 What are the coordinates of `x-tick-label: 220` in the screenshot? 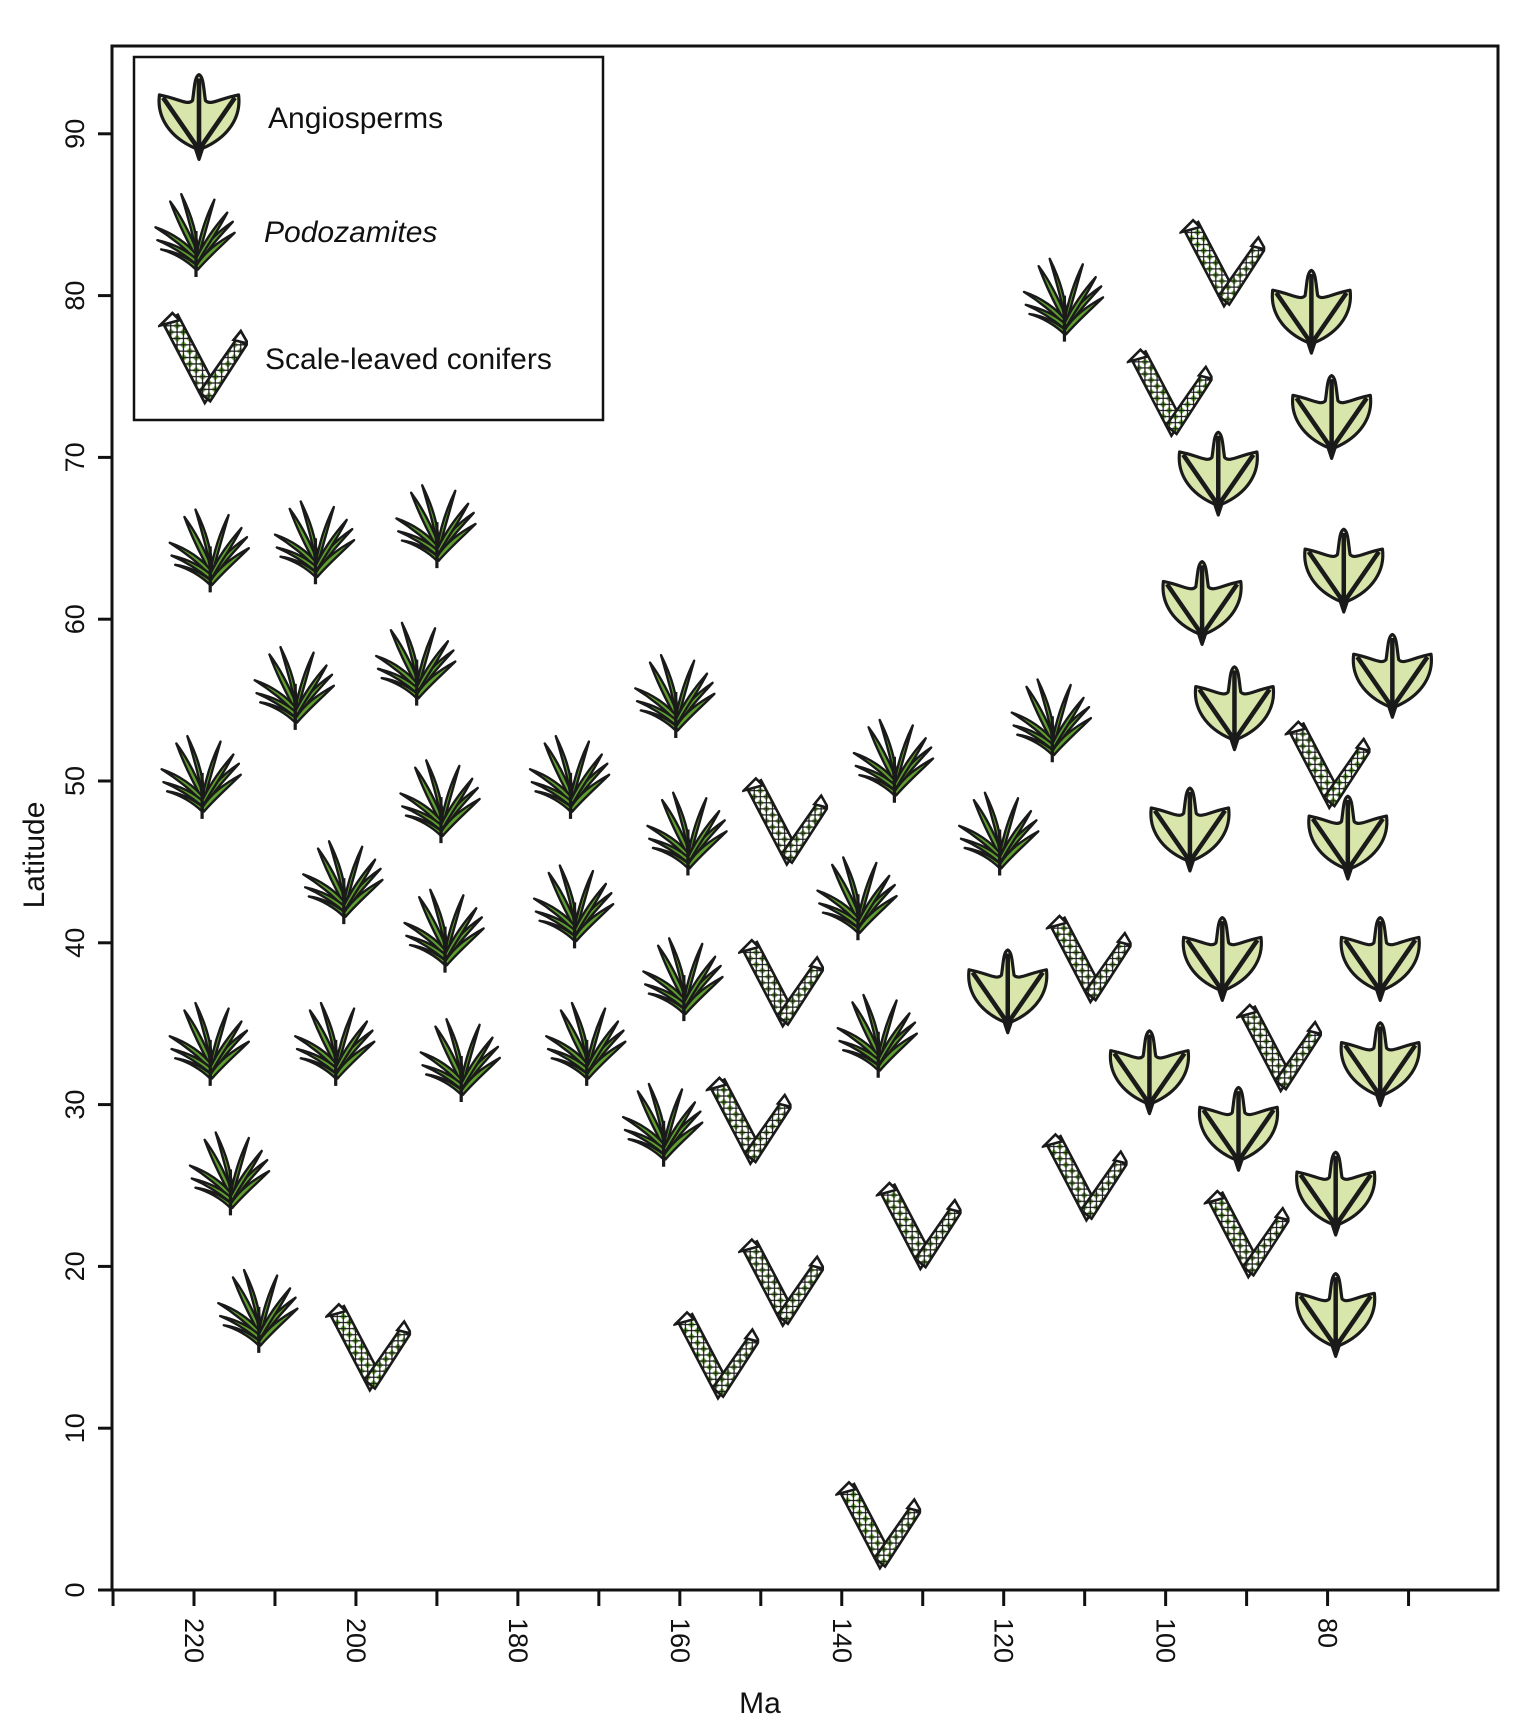 It's located at (194, 1640).